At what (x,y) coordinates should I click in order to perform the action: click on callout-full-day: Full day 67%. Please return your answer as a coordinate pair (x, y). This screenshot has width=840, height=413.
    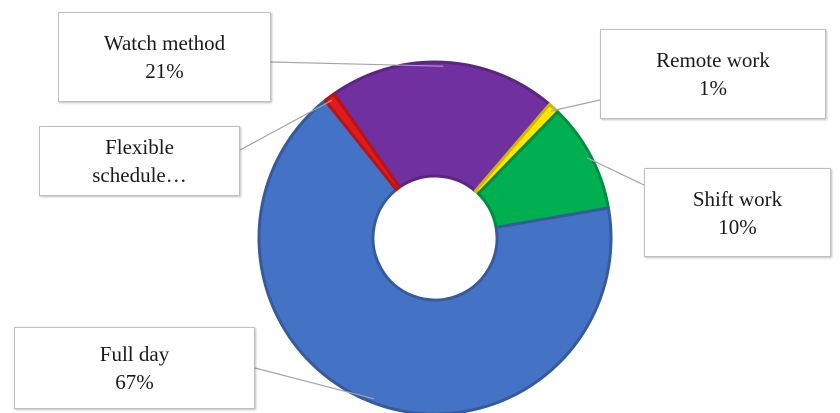
    Looking at the image, I should click on (134, 368).